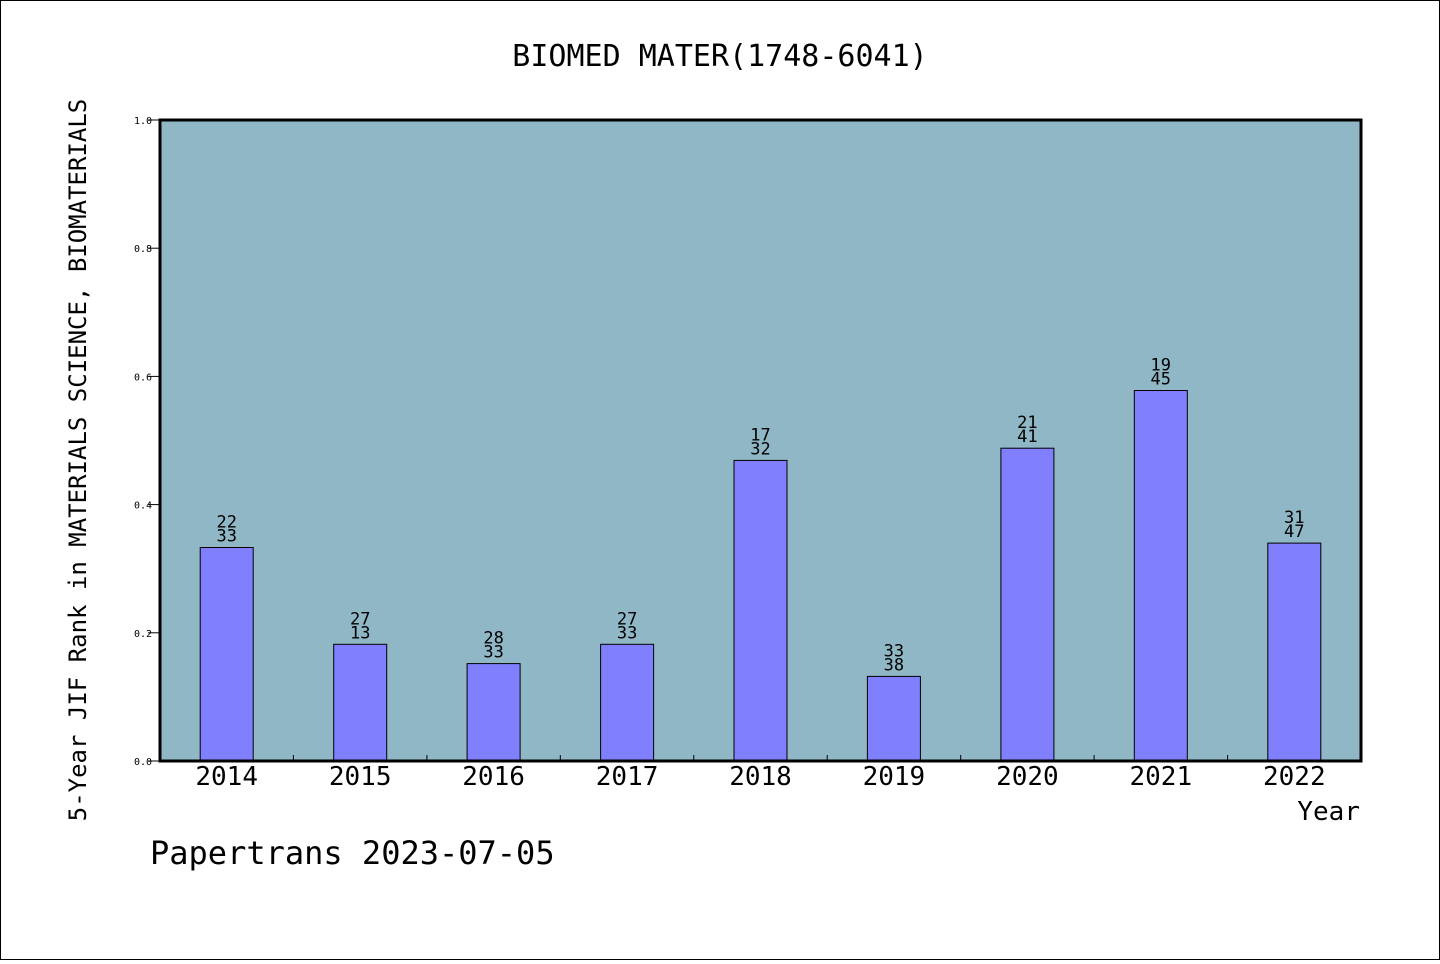  What do you see at coordinates (1027, 423) in the screenshot?
I see `data-label-top-2020: 21` at bounding box center [1027, 423].